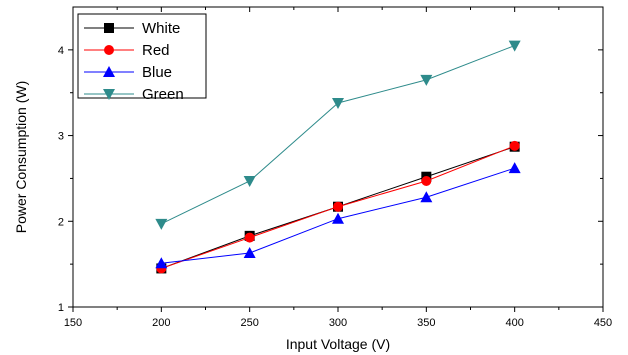 The height and width of the screenshot is (355, 628). Describe the element at coordinates (161, 28) in the screenshot. I see `legend-label-white: White` at that location.